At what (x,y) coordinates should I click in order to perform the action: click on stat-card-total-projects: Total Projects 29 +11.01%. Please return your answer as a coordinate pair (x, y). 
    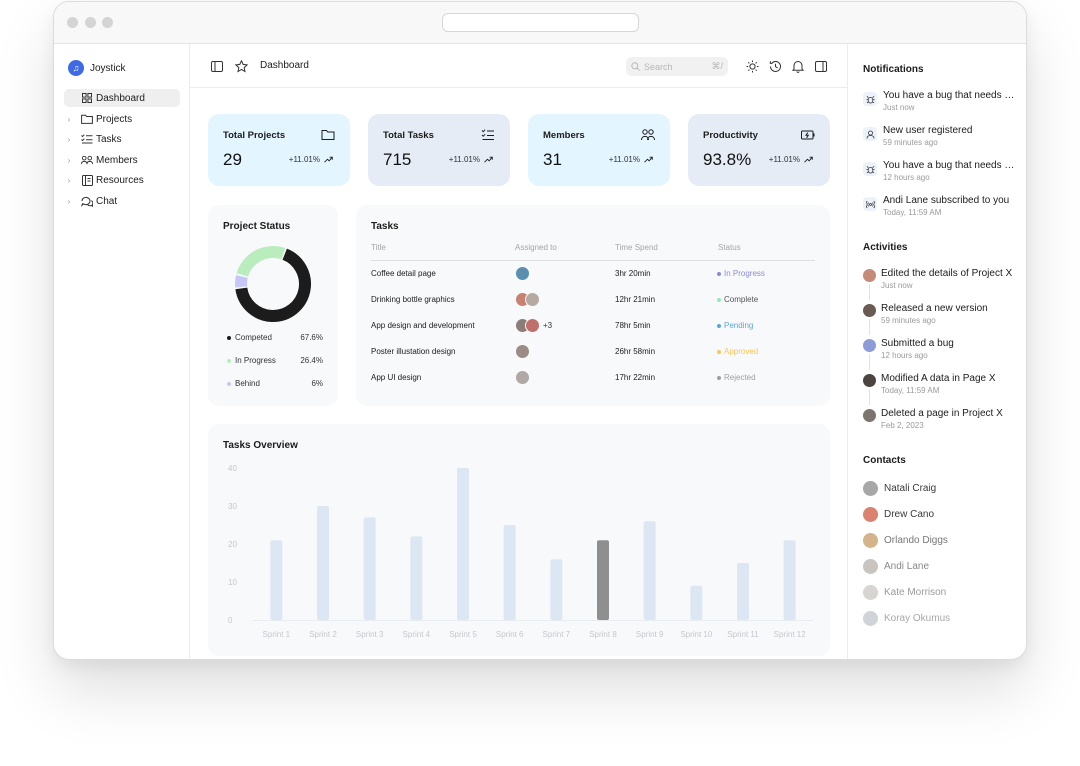
    Looking at the image, I should click on (279, 150).